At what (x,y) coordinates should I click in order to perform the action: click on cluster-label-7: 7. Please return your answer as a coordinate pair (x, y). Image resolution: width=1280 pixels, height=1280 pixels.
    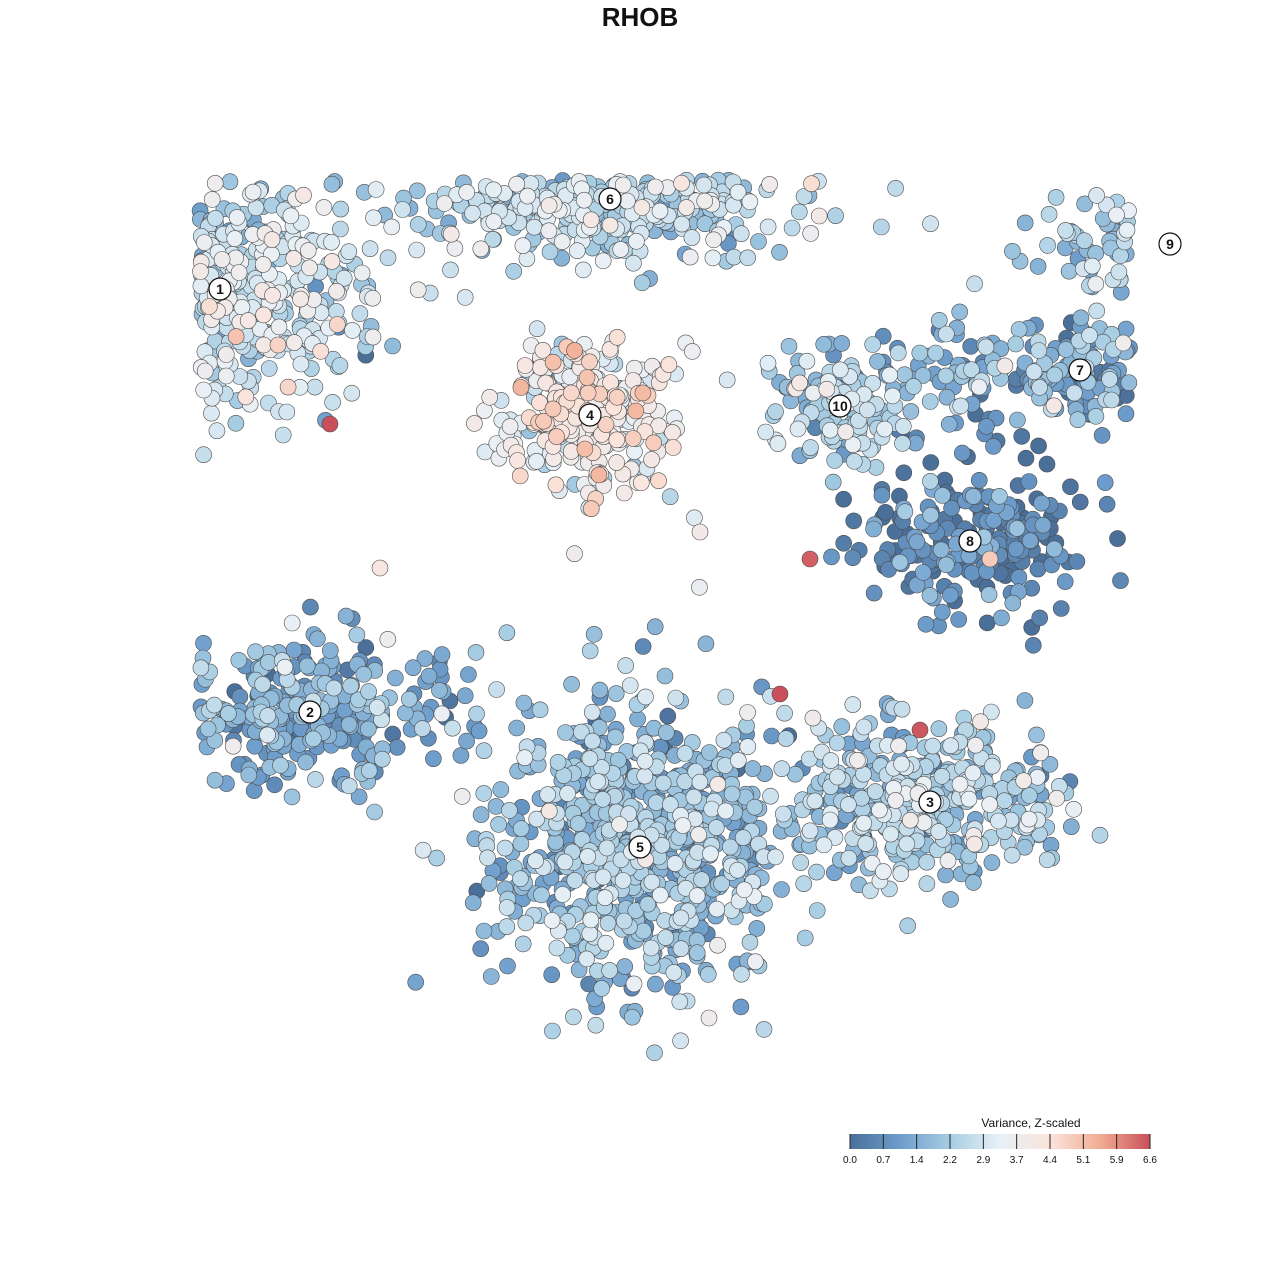
    Looking at the image, I should click on (1080, 370).